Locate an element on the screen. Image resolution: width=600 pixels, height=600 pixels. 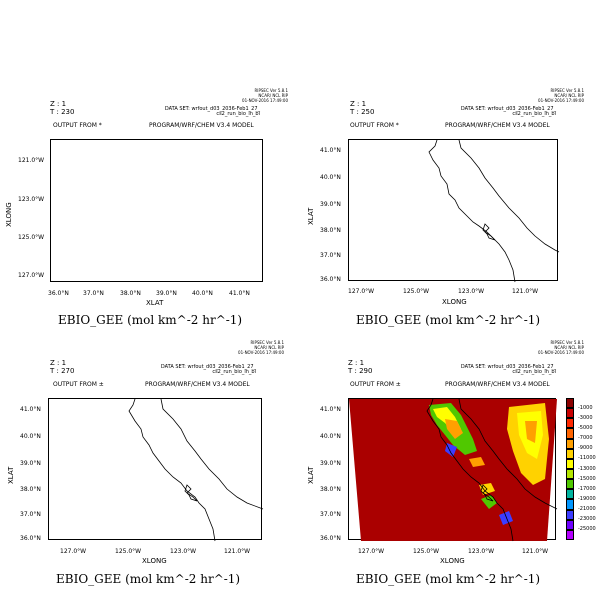
y-axis-label: XLONG is located at coordinates (9, 214).